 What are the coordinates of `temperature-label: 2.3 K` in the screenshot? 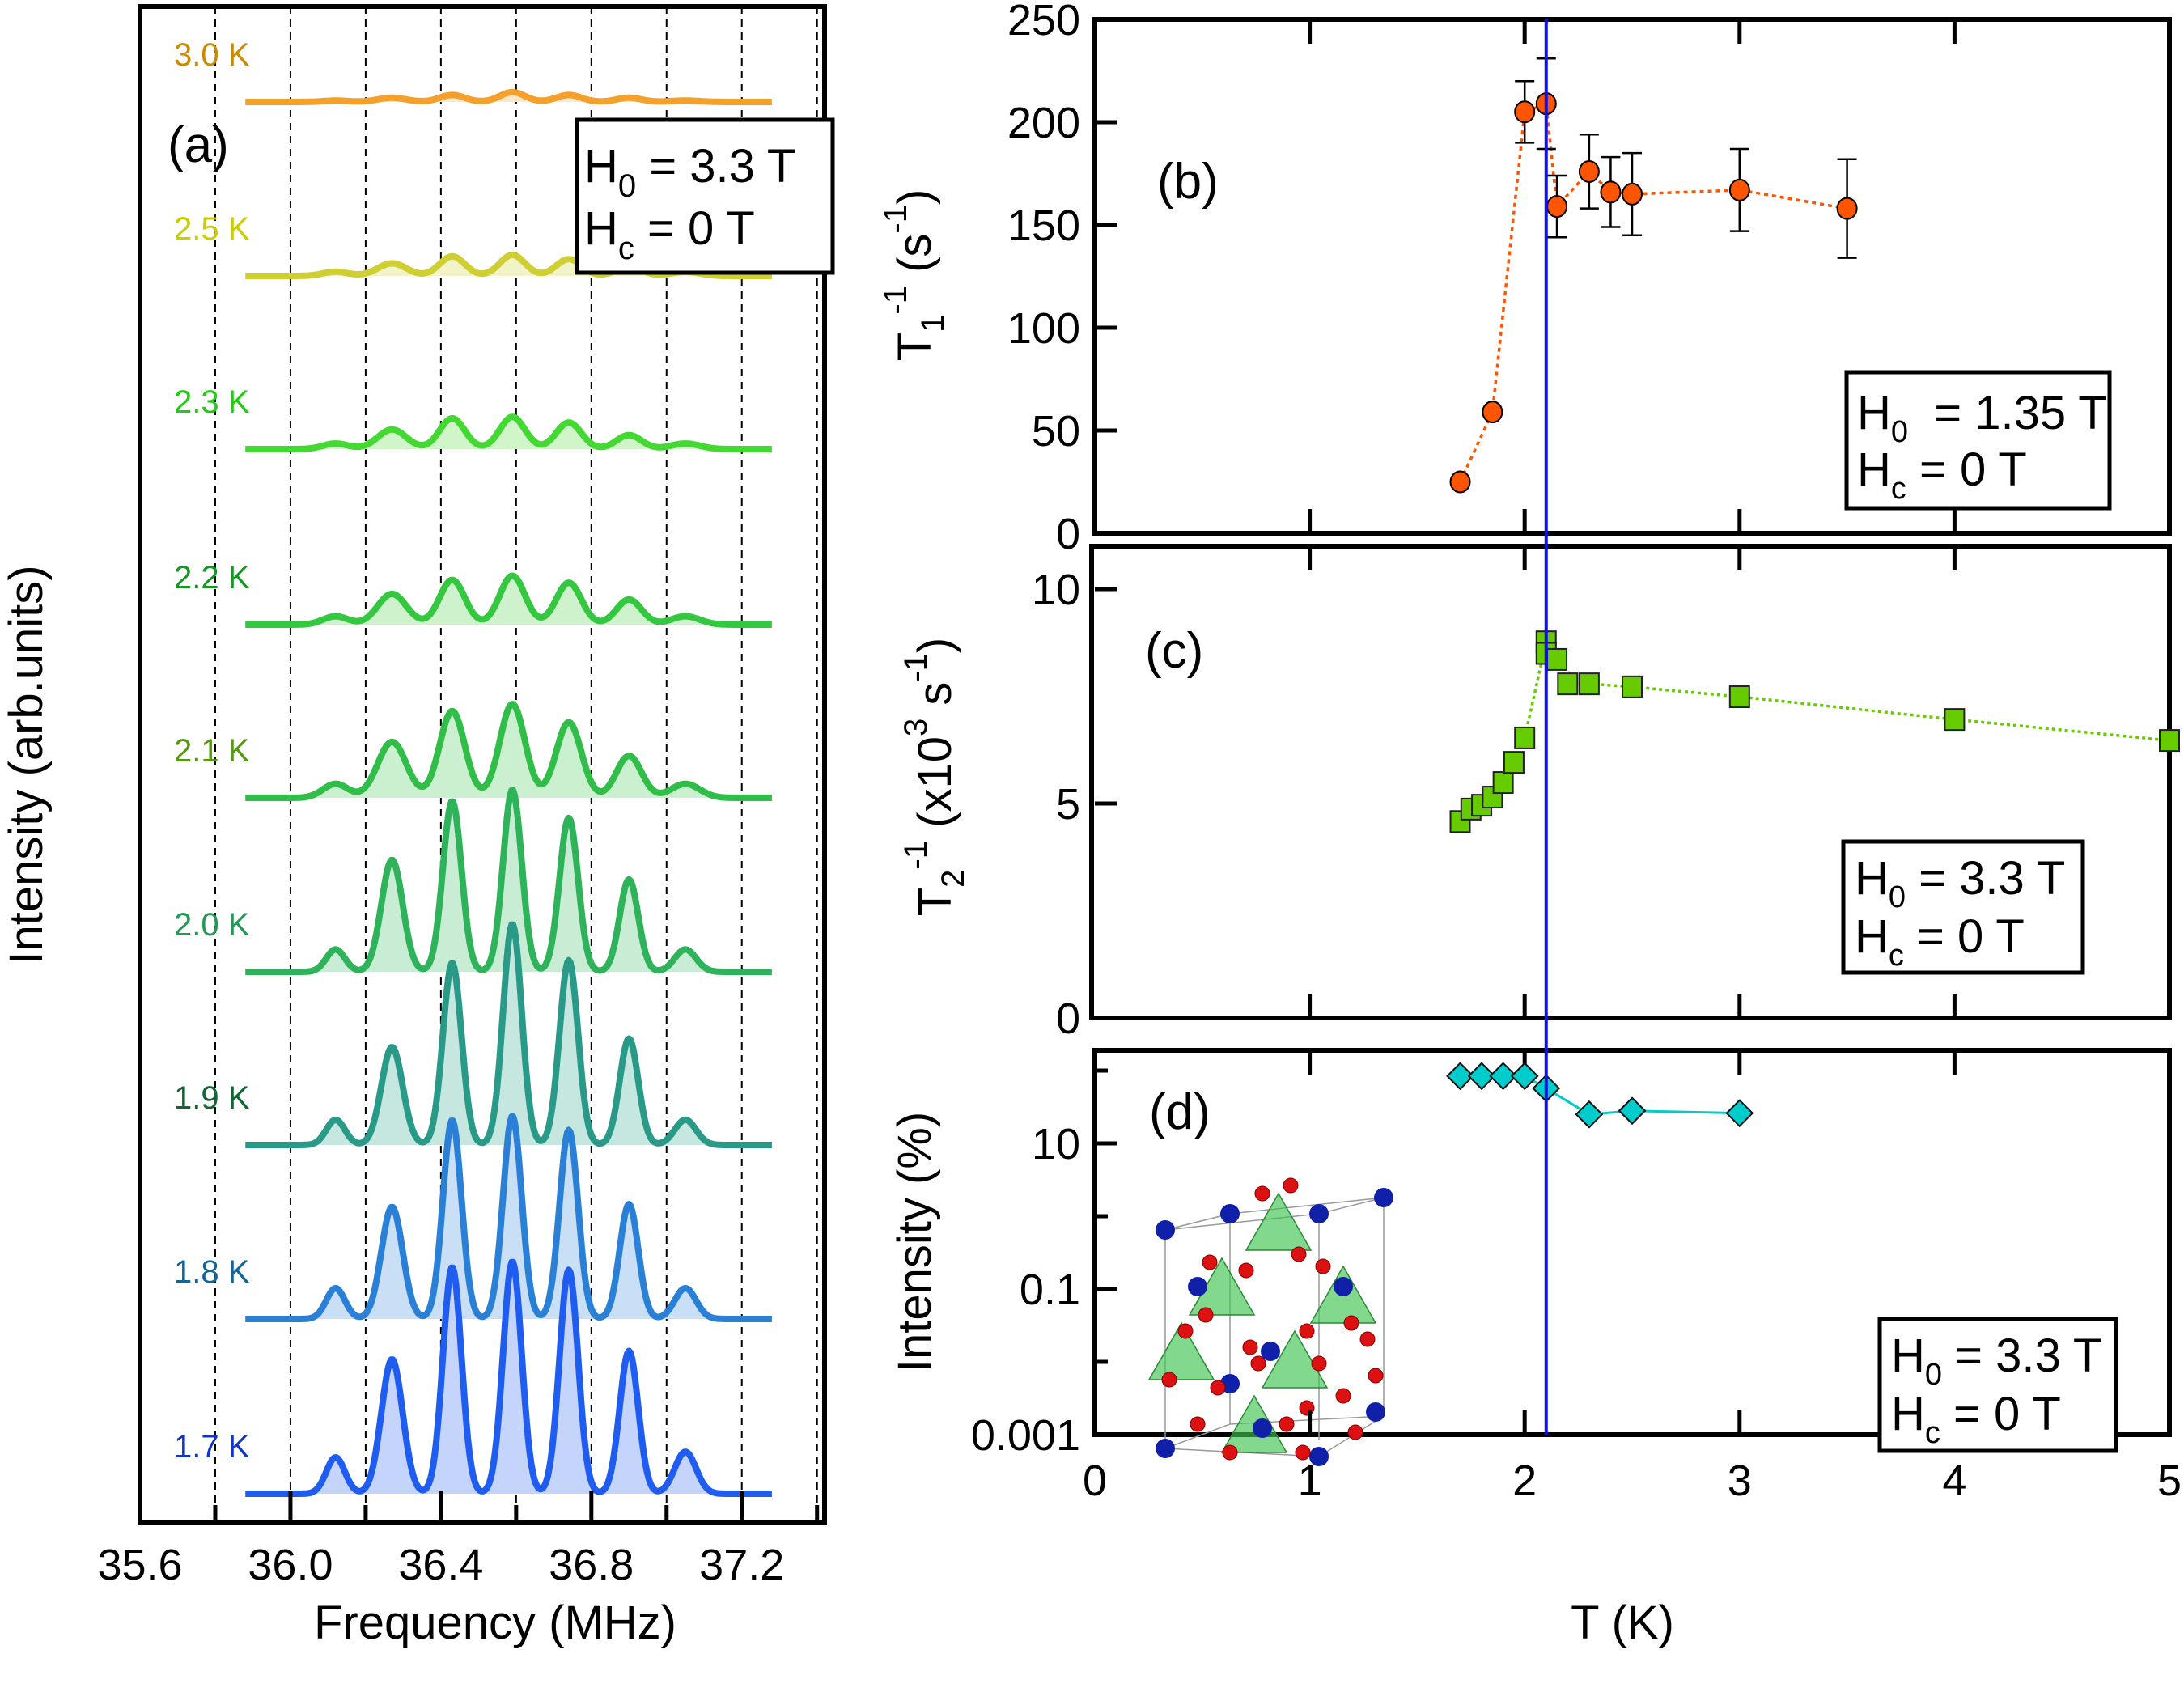 It's located at (212, 402).